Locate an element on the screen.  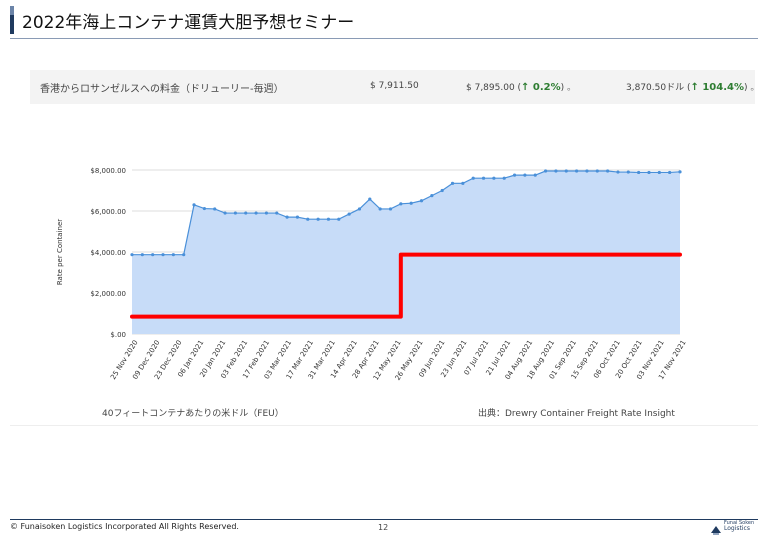
y-axis-label: Rate per Container is located at coordinates (60, 252).